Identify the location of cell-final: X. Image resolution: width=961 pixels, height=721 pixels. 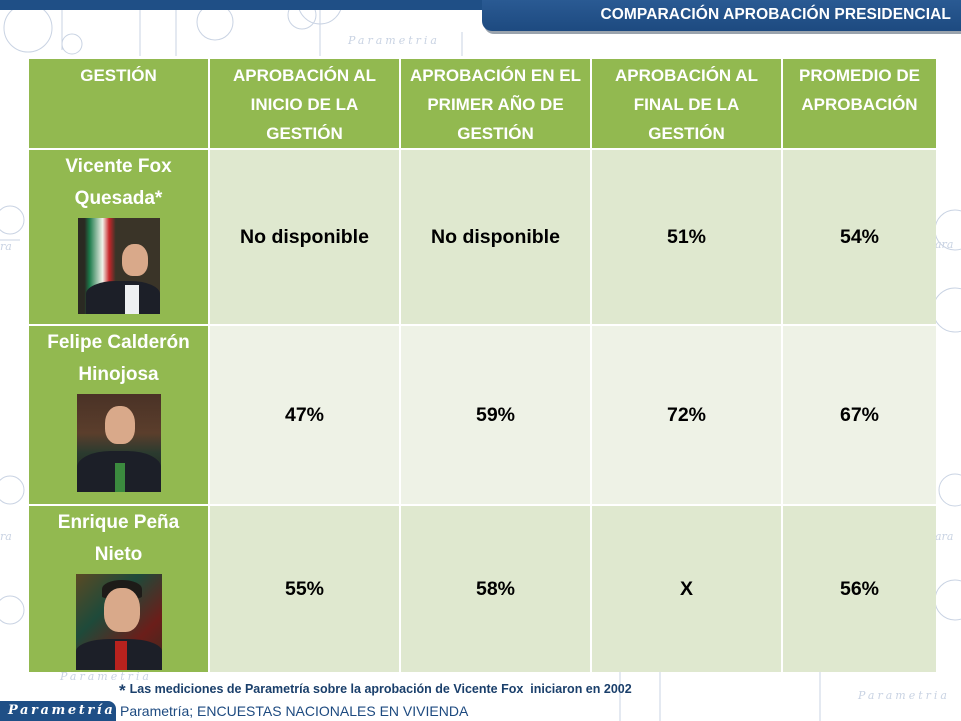
(686, 589).